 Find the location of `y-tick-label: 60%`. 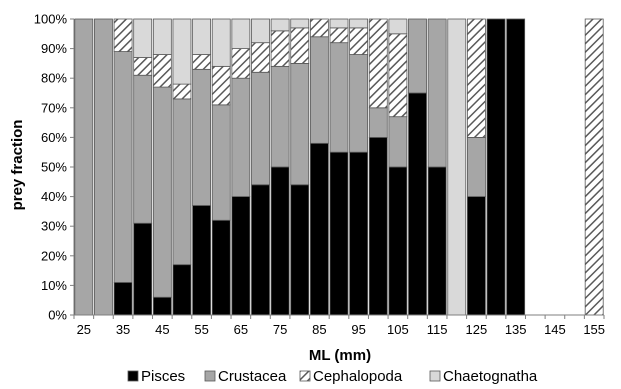

y-tick-label: 60% is located at coordinates (54, 137).